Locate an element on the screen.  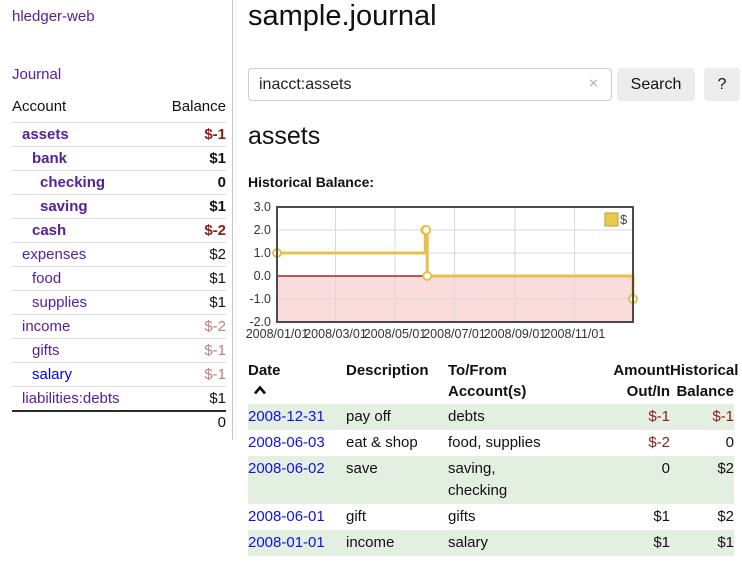
register-row: 2008-06-02 save saving, checking 0 $2 is located at coordinates (491, 480).